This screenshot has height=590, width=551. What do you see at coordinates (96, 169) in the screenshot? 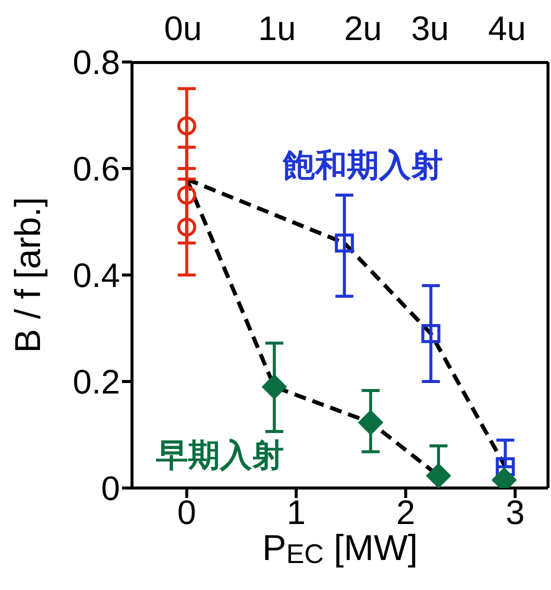
I see `y-tick-label: 0.6` at bounding box center [96, 169].